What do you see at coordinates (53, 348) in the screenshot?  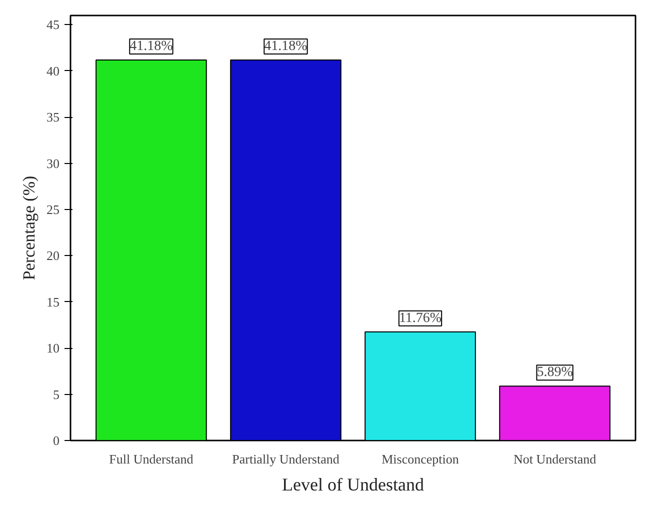 I see `y-tick-label: 10` at bounding box center [53, 348].